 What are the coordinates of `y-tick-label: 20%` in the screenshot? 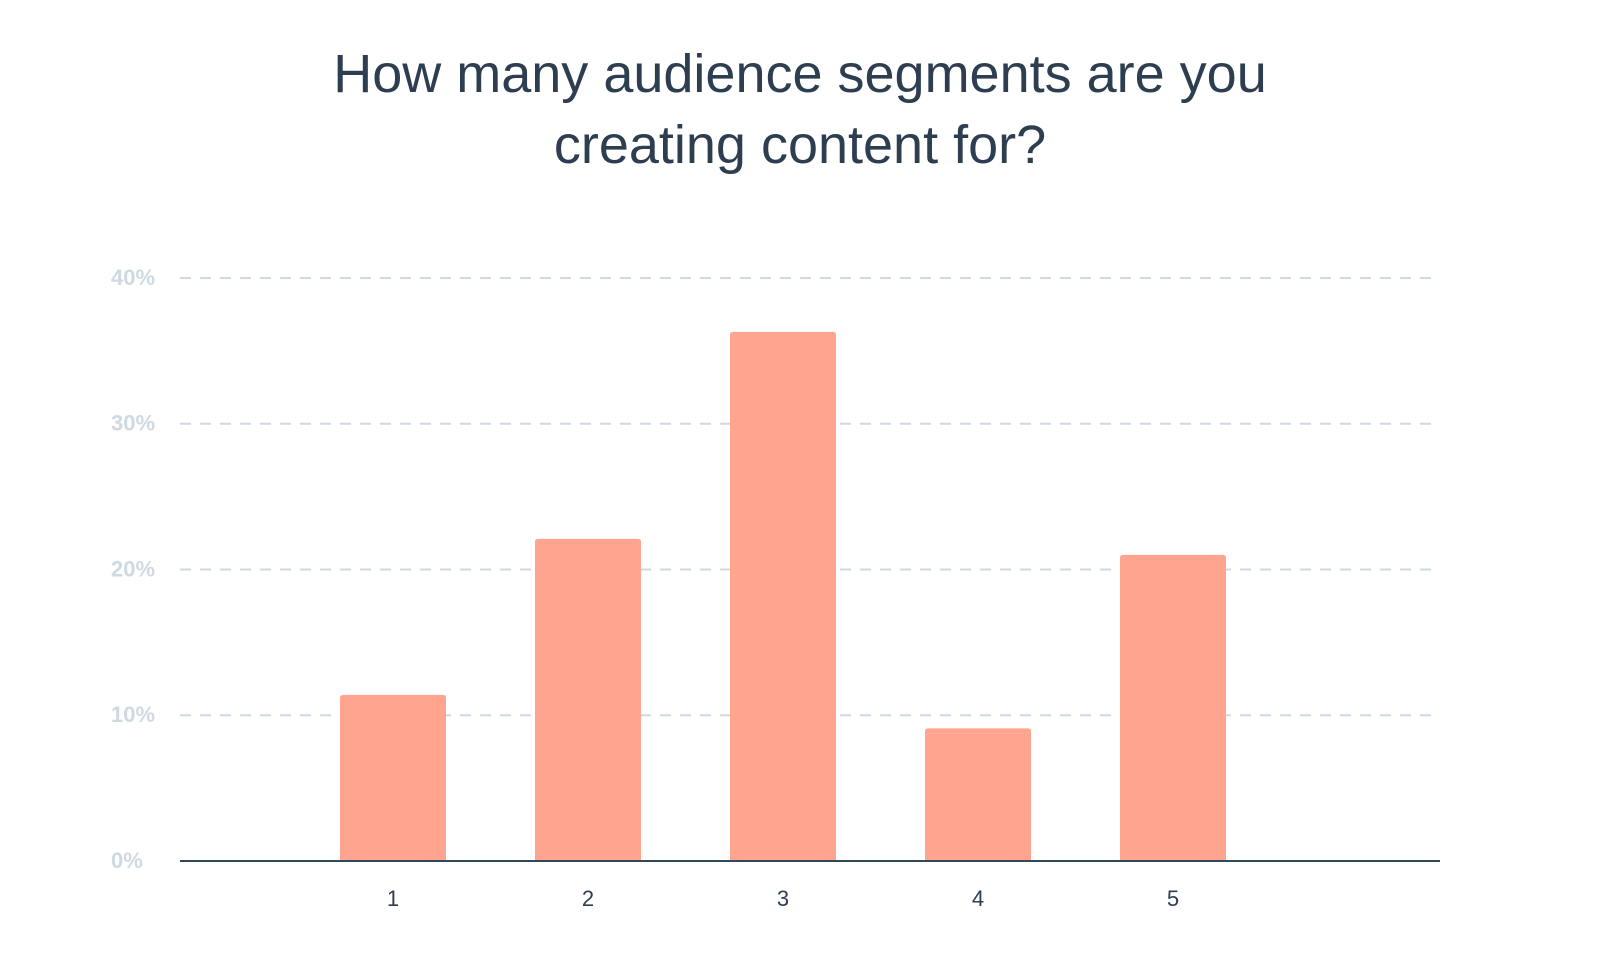 It's located at (133, 568).